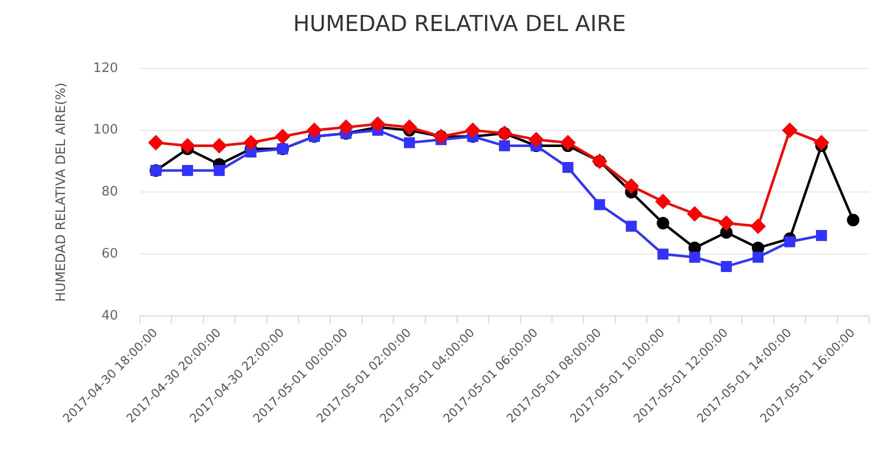 The width and height of the screenshot is (887, 463). What do you see at coordinates (109, 192) in the screenshot?
I see `y-tick-label: 80` at bounding box center [109, 192].